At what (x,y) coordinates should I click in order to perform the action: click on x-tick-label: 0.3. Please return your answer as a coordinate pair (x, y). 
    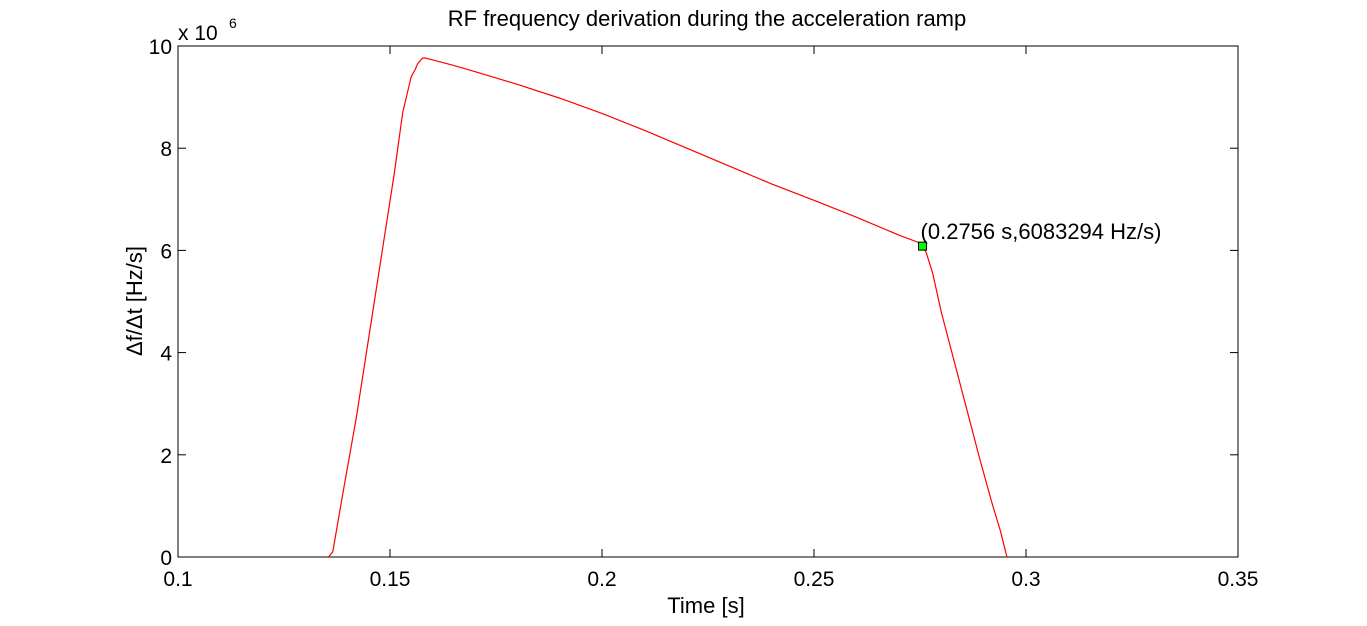
    Looking at the image, I should click on (1025, 579).